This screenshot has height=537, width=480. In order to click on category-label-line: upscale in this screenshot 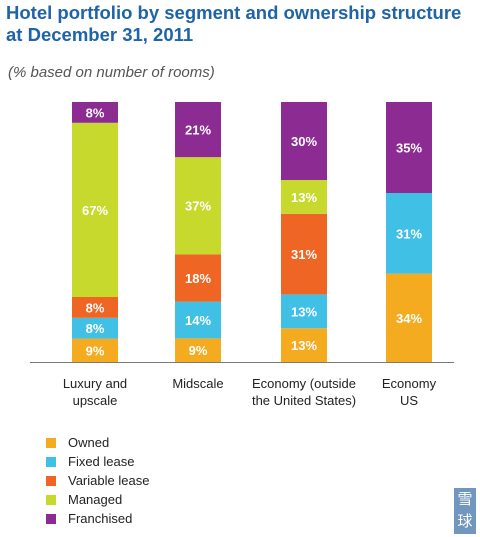, I will do `click(95, 400)`.